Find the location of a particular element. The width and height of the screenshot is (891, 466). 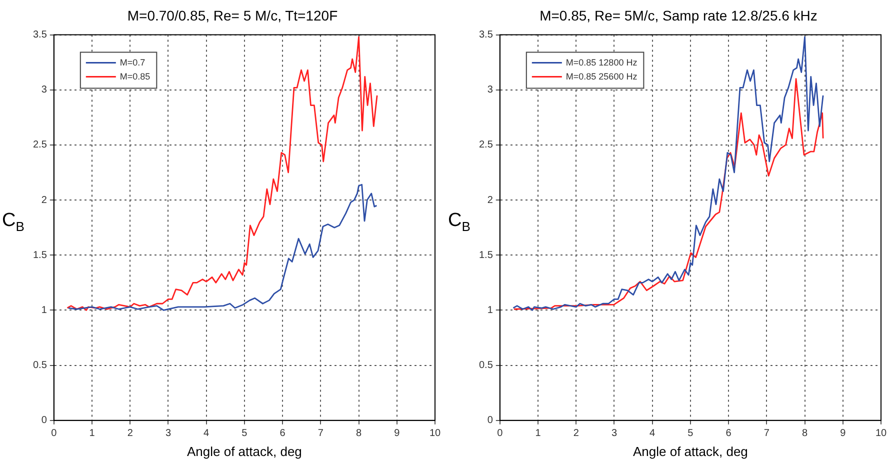

legend-label: M=0.7 is located at coordinates (133, 62).